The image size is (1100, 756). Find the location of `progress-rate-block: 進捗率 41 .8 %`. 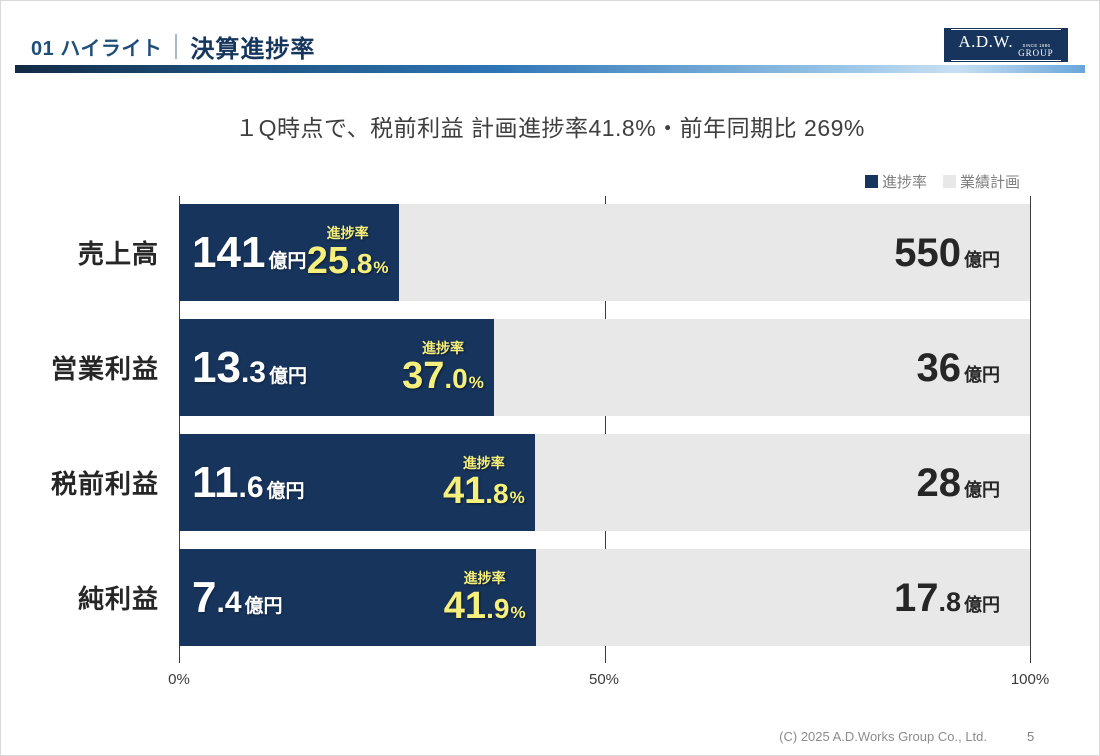

progress-rate-block: 進捗率 41 .8 % is located at coordinates (484, 483).